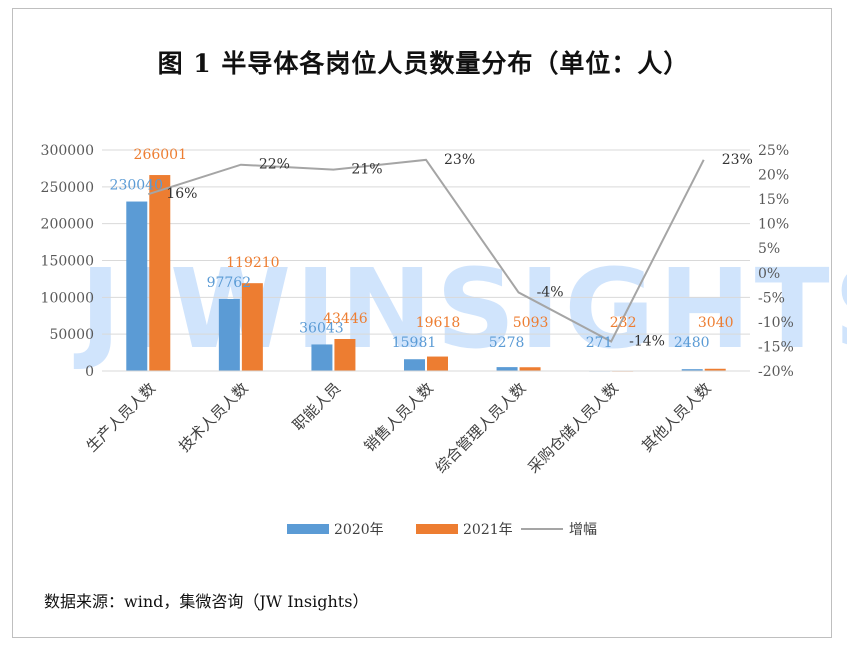  What do you see at coordinates (573, 428) in the screenshot?
I see `x-category-label: 采购仓储人员人数` at bounding box center [573, 428].